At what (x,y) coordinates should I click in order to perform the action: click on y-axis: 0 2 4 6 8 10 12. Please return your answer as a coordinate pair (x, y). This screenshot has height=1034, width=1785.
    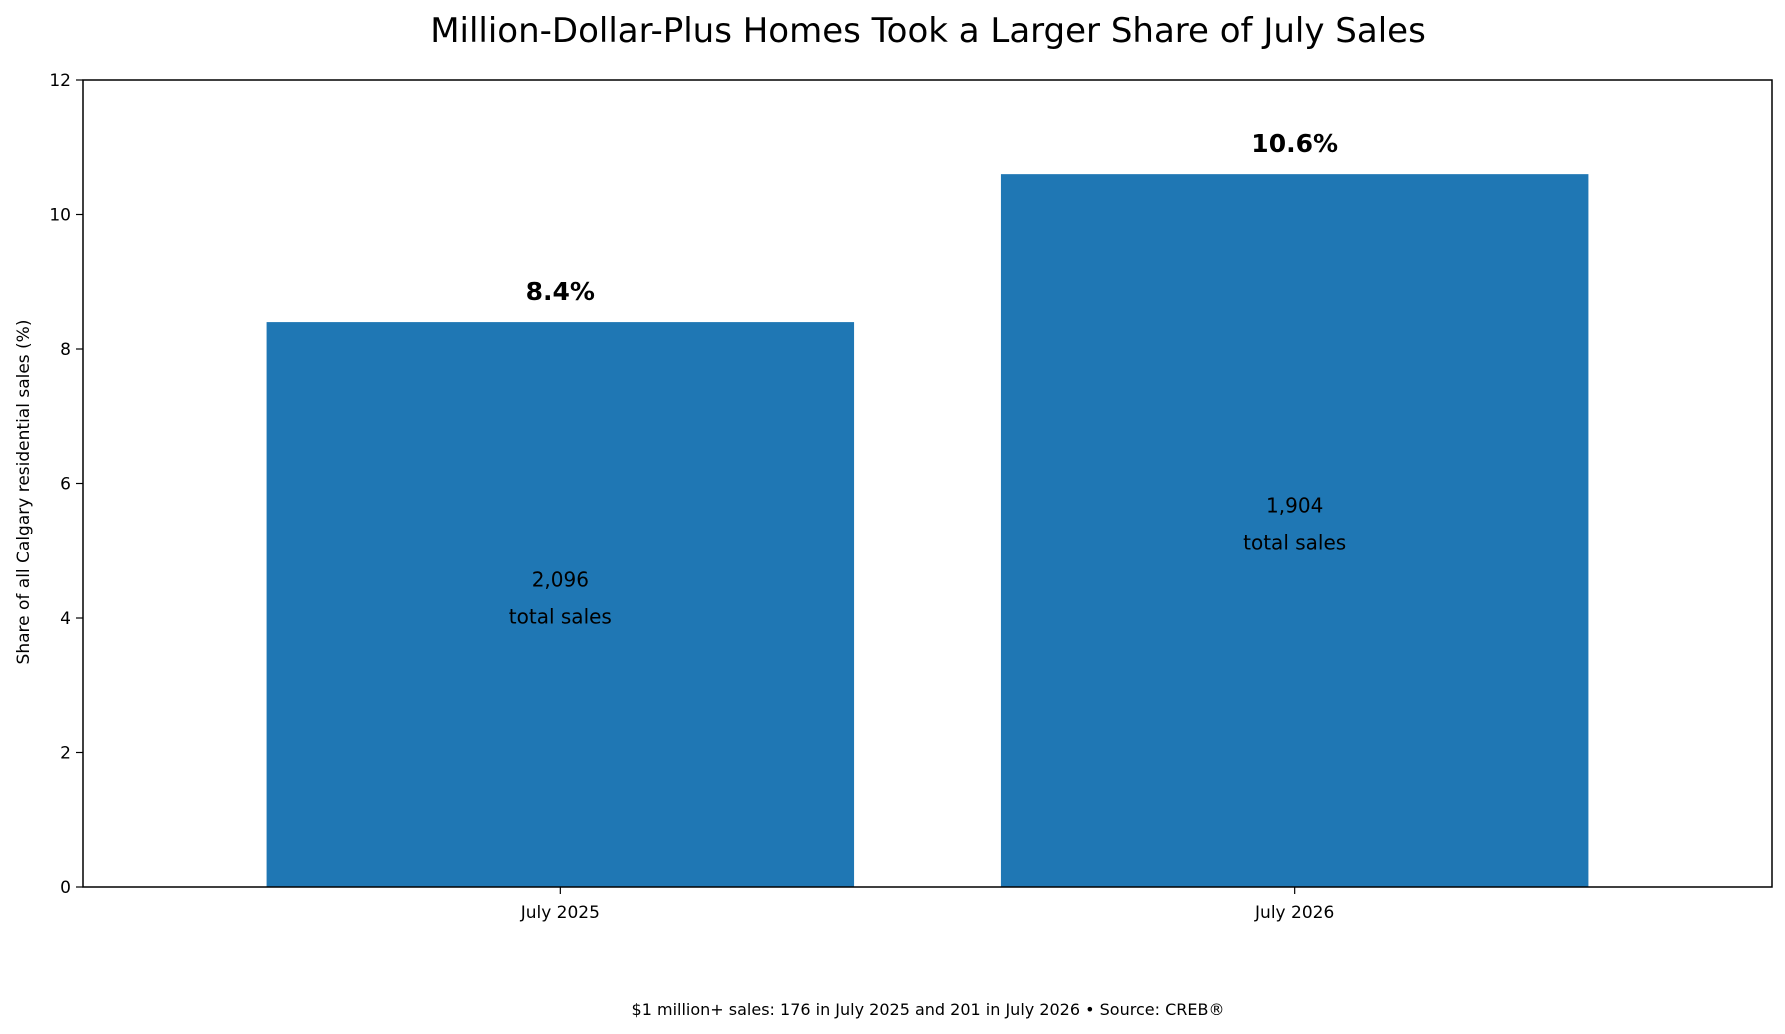
    Looking at the image, I should click on (66, 484).